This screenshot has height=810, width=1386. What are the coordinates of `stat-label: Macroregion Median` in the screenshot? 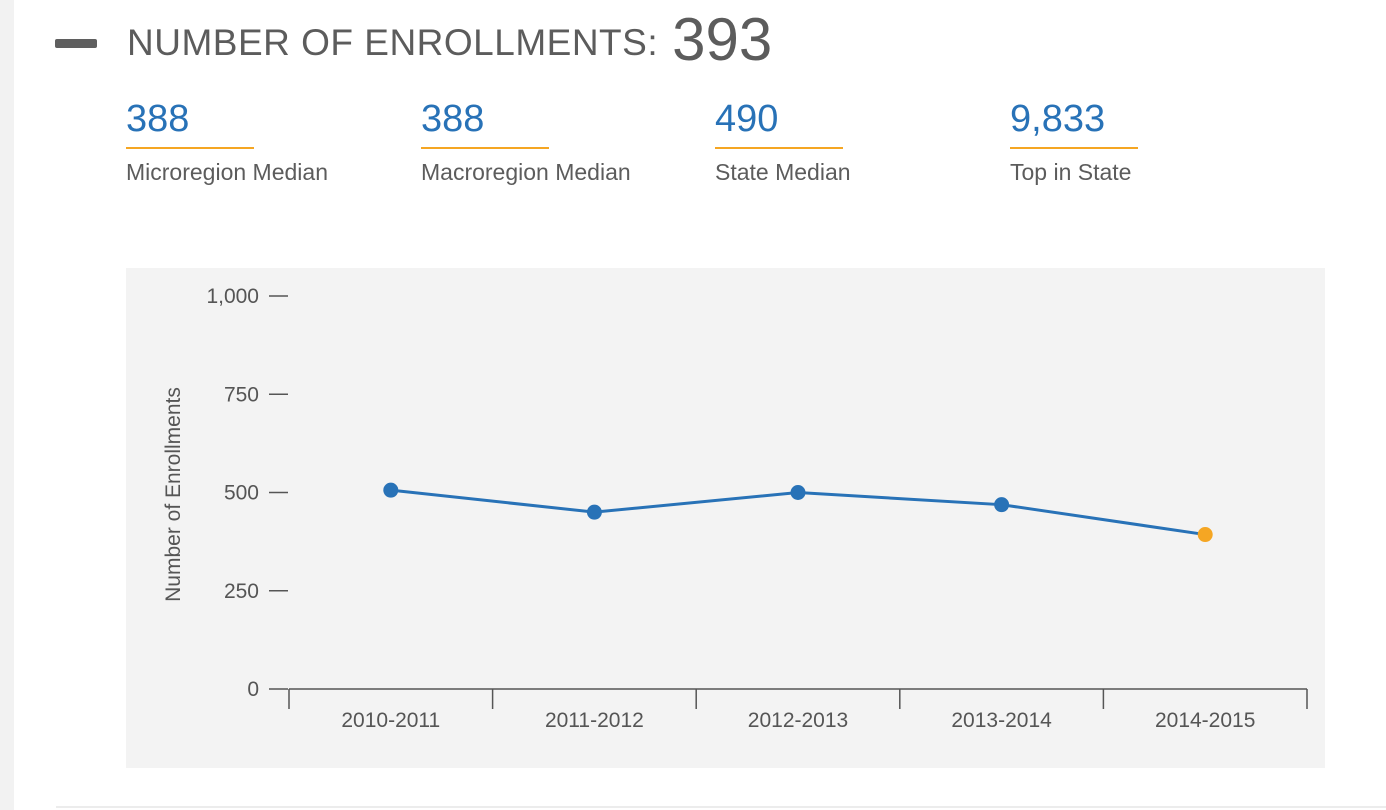 It's located at (526, 172).